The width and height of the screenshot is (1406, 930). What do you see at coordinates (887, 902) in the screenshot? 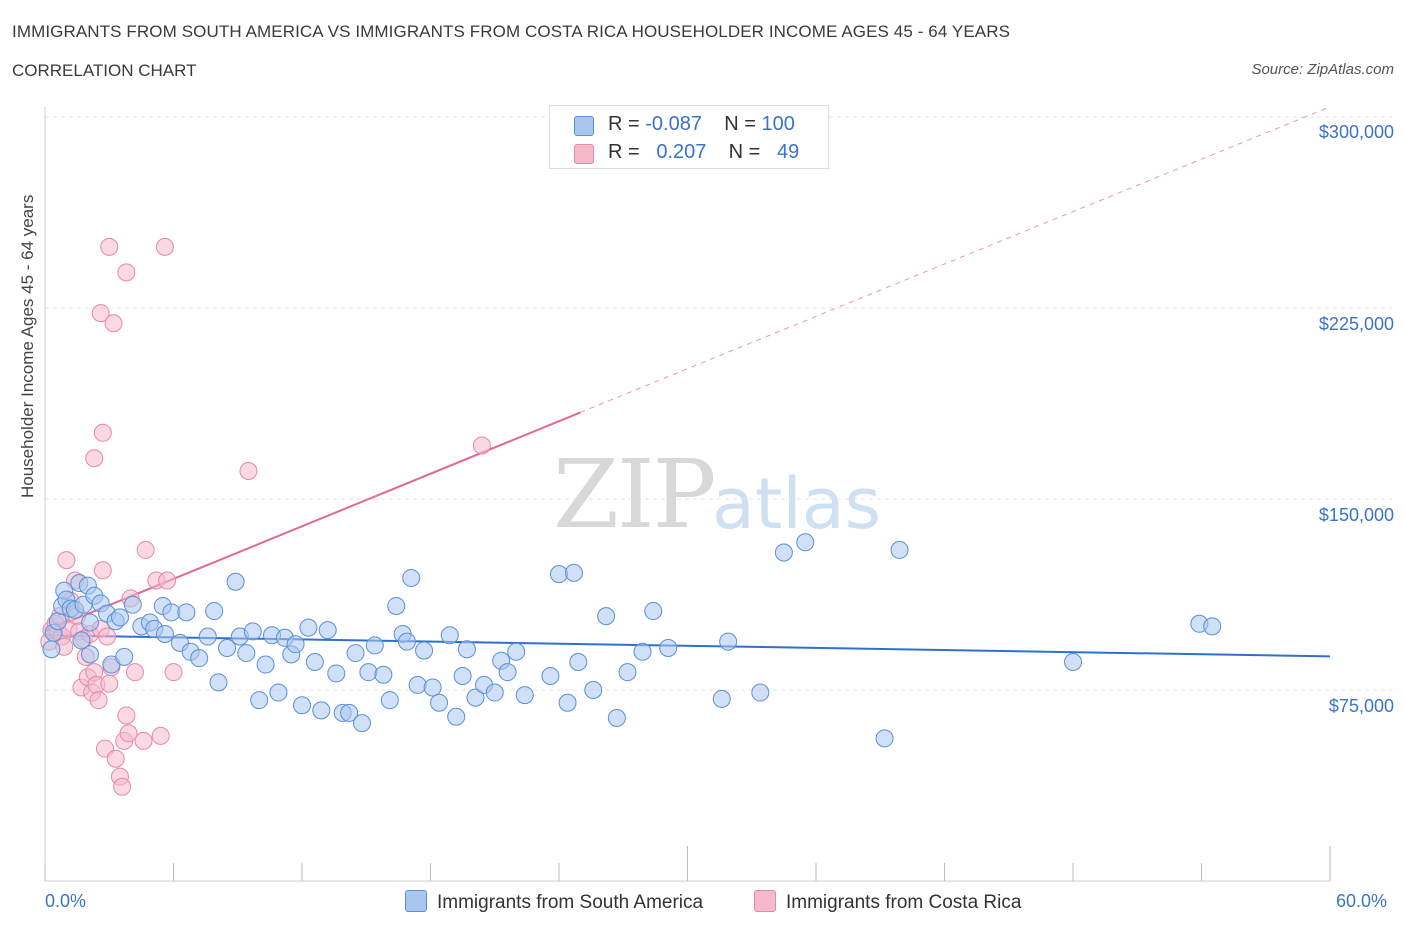
I see `legend-item-costa-rica: Immigrants from Costa Rica` at bounding box center [887, 902].